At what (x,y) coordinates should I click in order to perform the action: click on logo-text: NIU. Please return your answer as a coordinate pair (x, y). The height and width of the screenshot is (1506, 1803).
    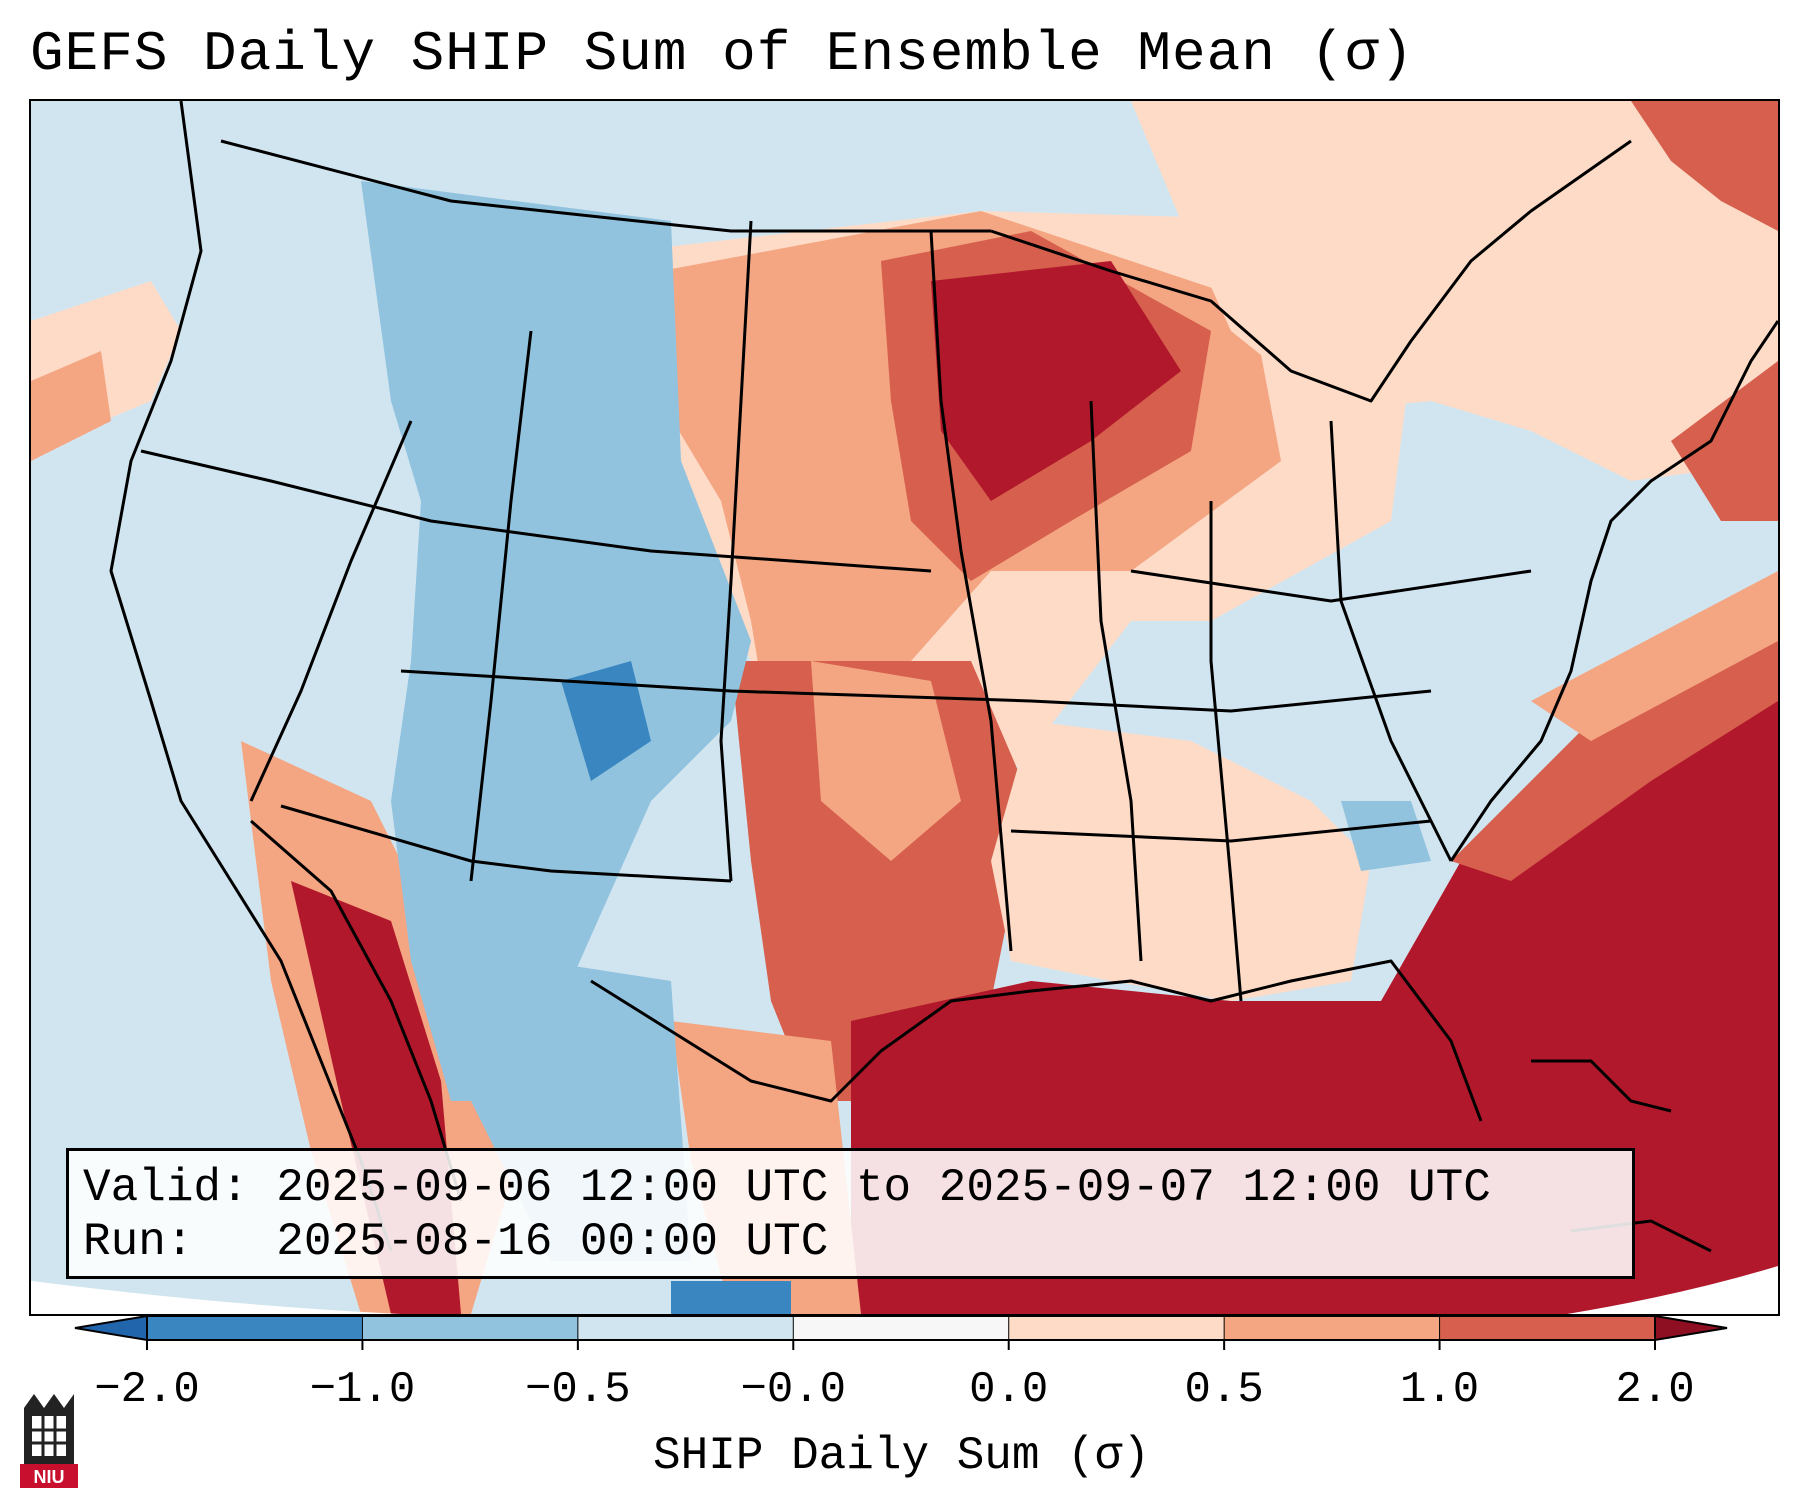
    Looking at the image, I should click on (49, 1477).